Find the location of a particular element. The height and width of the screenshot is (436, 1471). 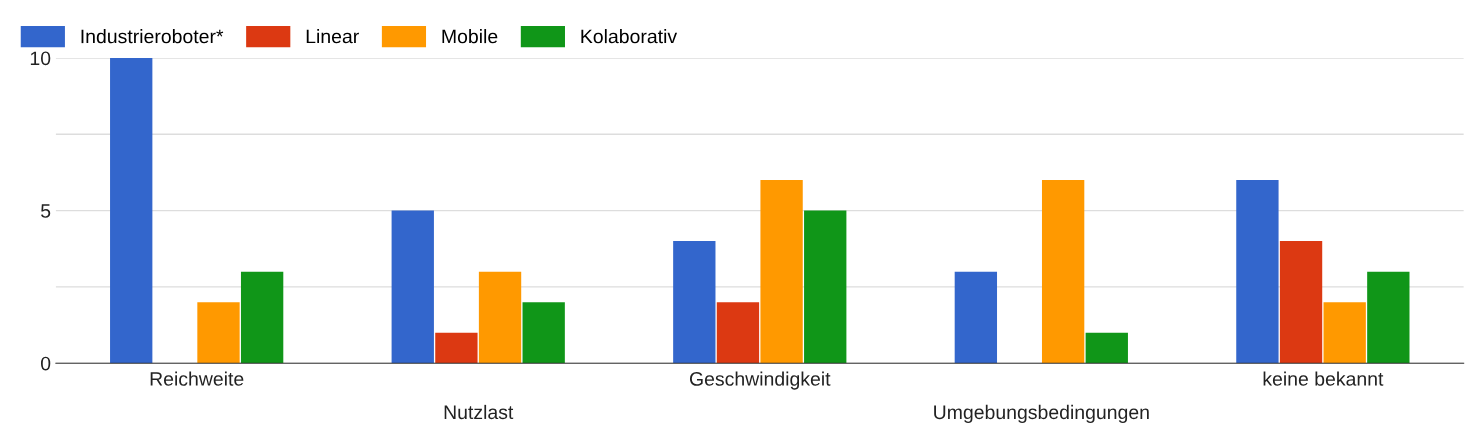

x-tick-label: Umgebungsbedingungen is located at coordinates (1041, 413).